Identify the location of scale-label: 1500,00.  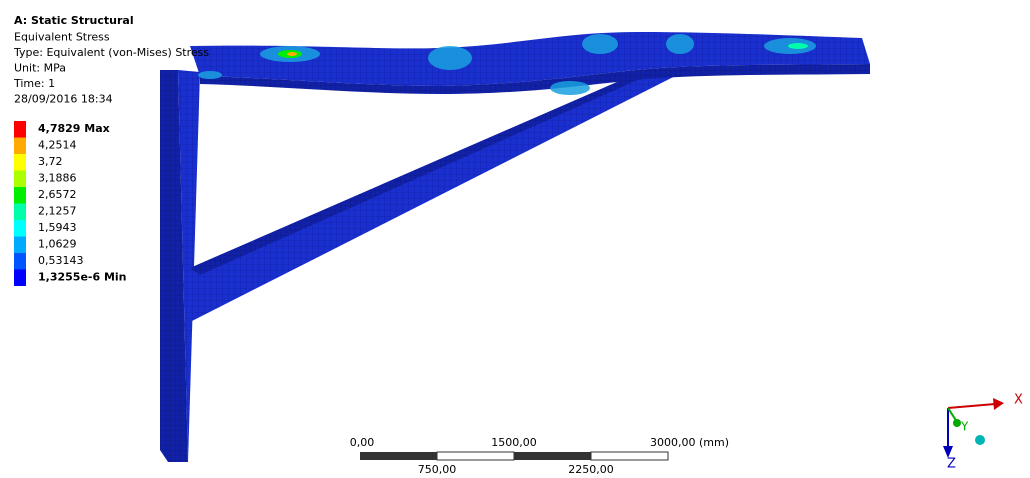
(514, 442).